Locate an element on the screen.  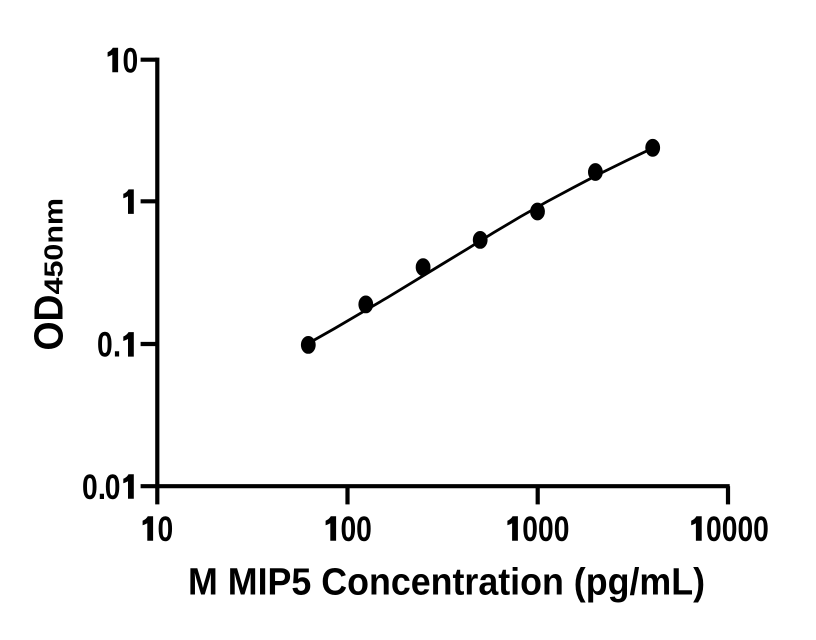
svg-text: M MIP5 Concentration (pg/mL) is located at coordinates (446, 582).